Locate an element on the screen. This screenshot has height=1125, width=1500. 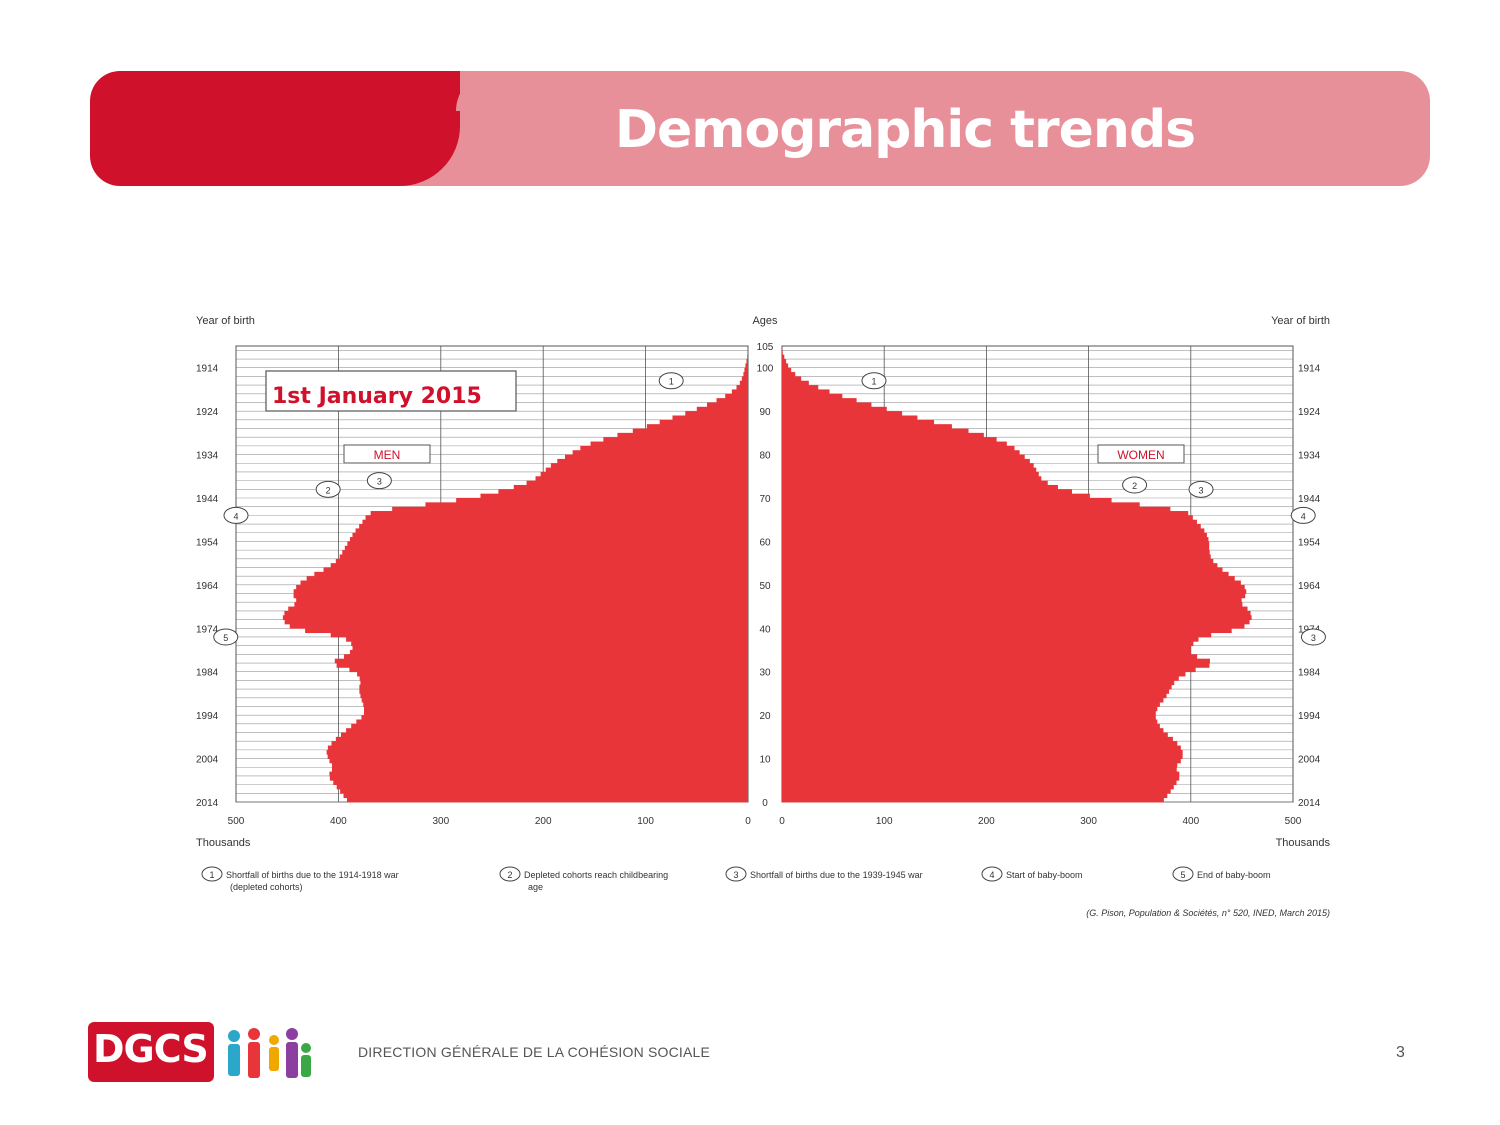
age-tick-label: 40 is located at coordinates (765, 629).